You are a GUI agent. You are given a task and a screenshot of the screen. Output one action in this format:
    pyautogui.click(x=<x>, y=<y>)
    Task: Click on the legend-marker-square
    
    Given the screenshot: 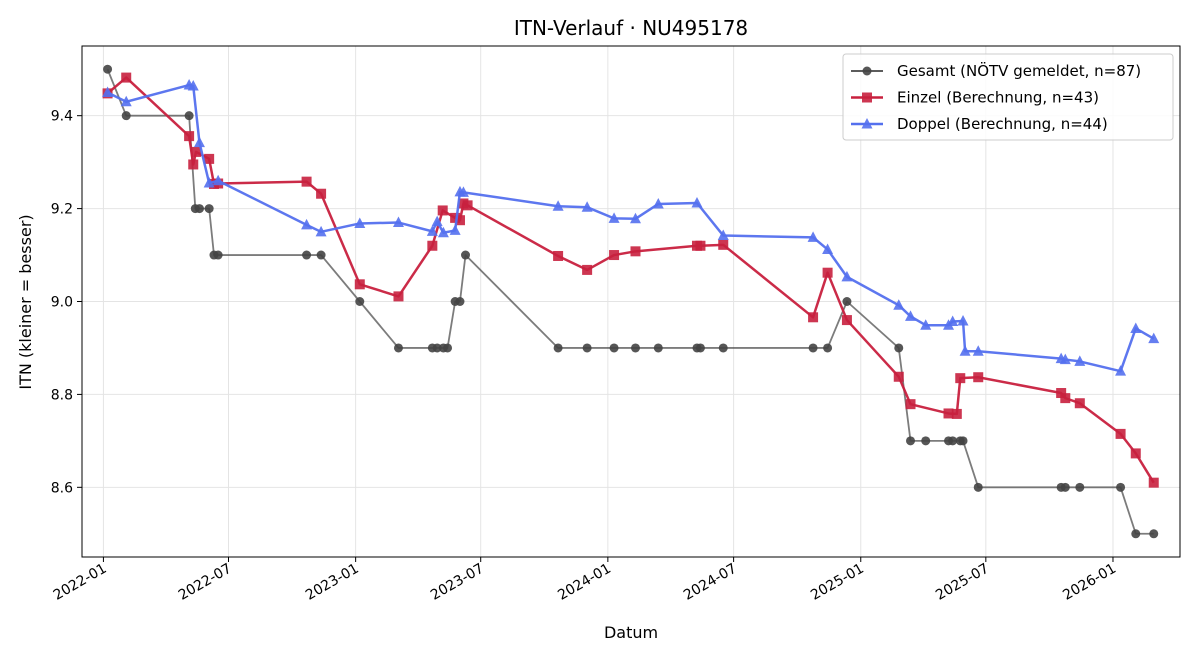 What is the action you would take?
    pyautogui.click(x=867, y=97)
    